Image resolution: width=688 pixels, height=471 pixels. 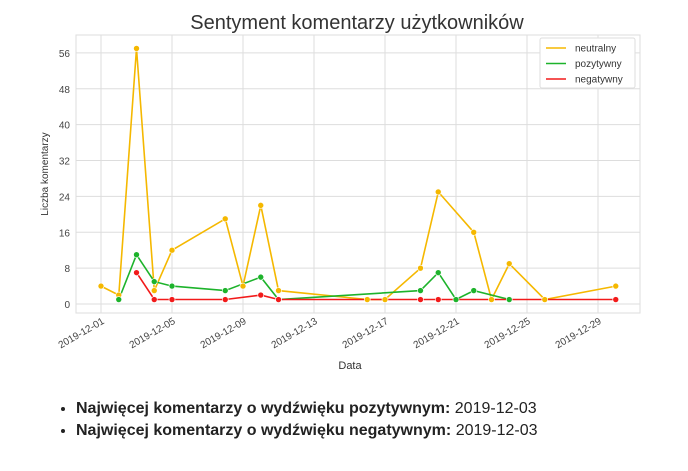 I want to click on y-tick-label: 48, so click(x=65, y=90).